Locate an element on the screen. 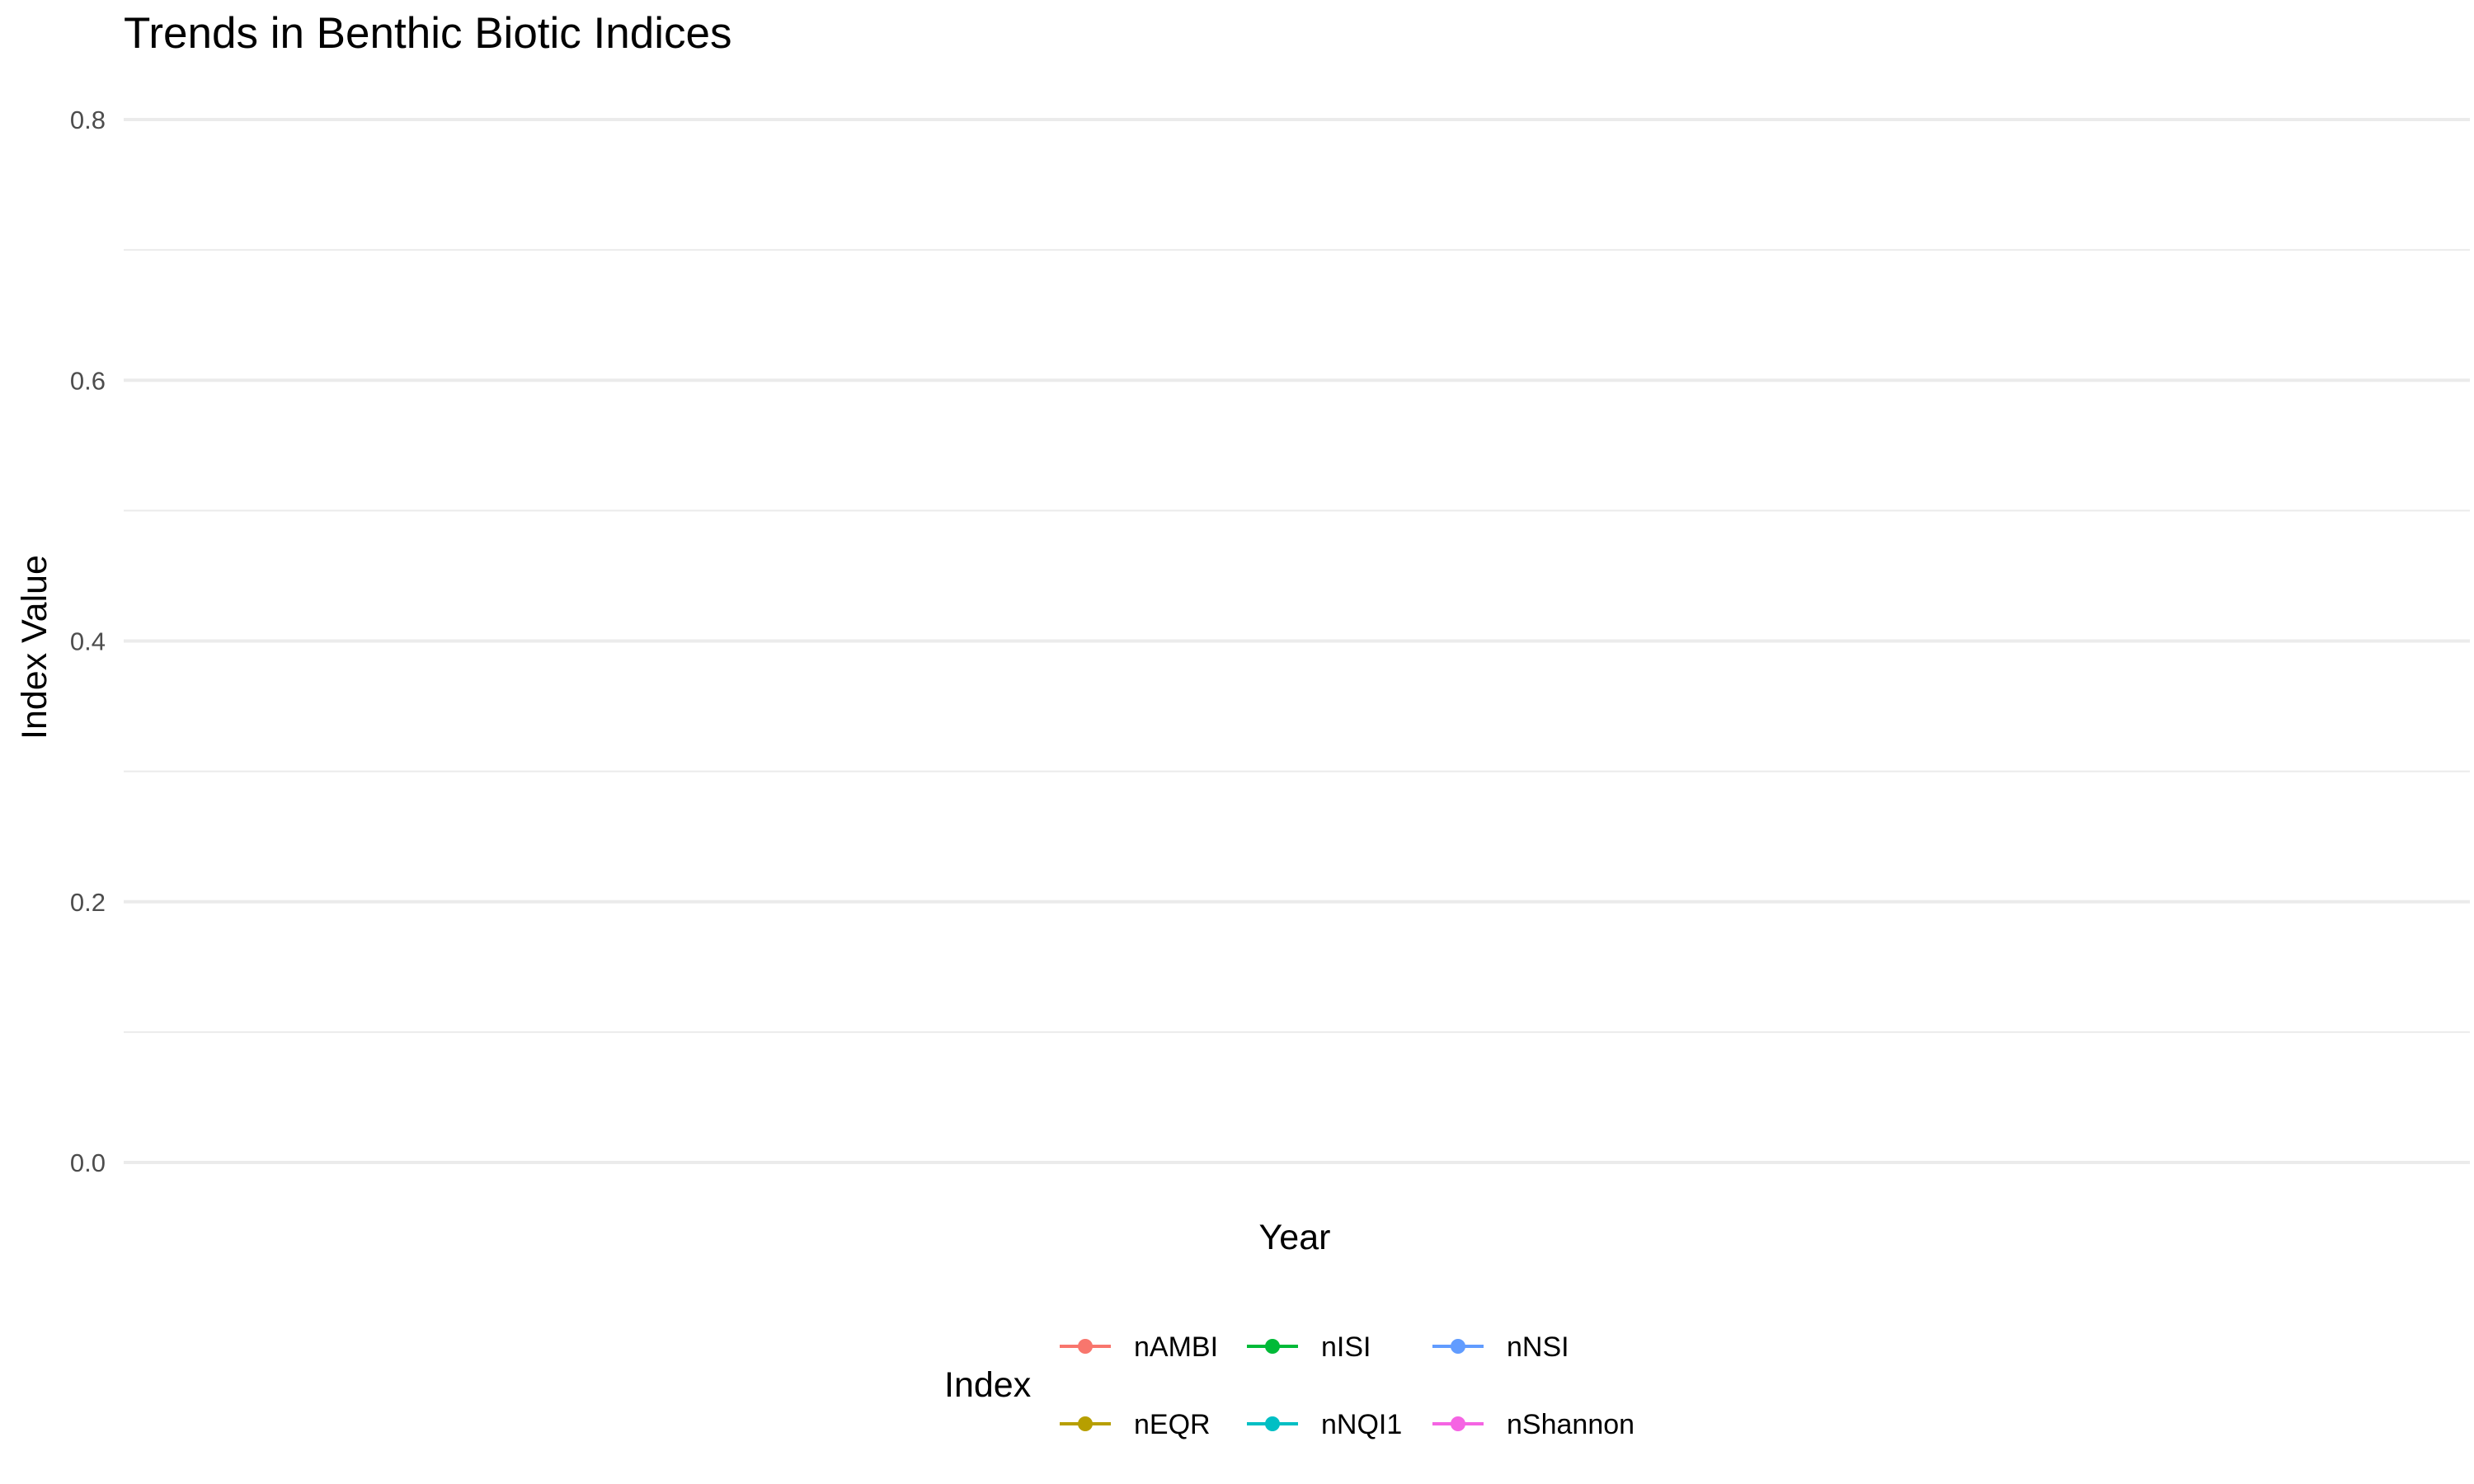 The image size is (2474, 1484). legend-item-nAMBI: nAMBI is located at coordinates (1139, 1347).